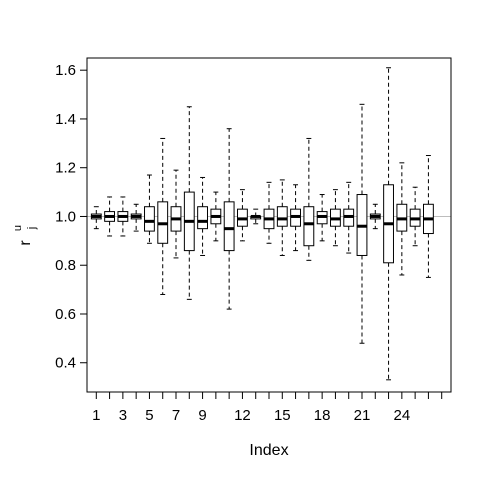 This screenshot has height=480, width=480. What do you see at coordinates (32, 228) in the screenshot?
I see `y-axis-title-subscript: j` at bounding box center [32, 228].